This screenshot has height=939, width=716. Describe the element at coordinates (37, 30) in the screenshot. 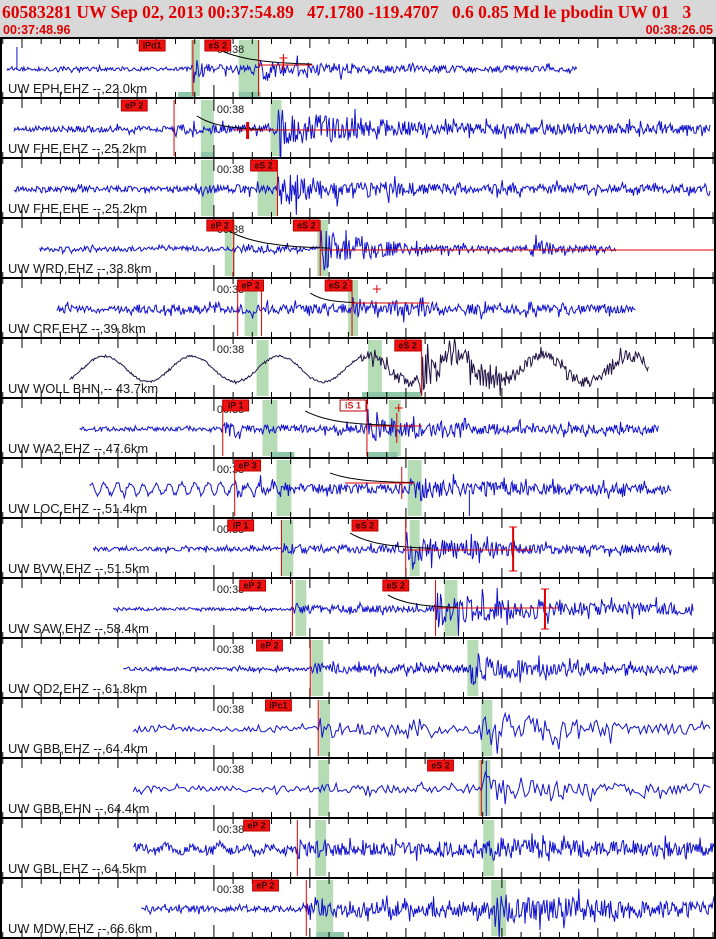

I see `window-start-time: 00:37:48.96` at that location.